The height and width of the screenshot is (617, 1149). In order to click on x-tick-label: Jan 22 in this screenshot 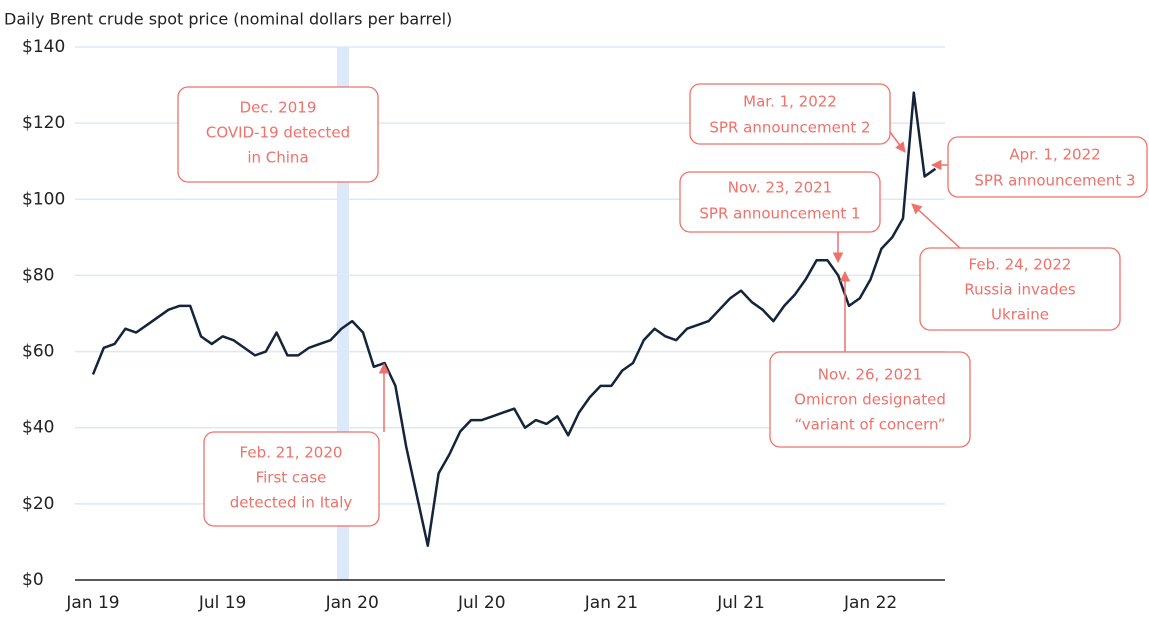, I will do `click(870, 603)`.